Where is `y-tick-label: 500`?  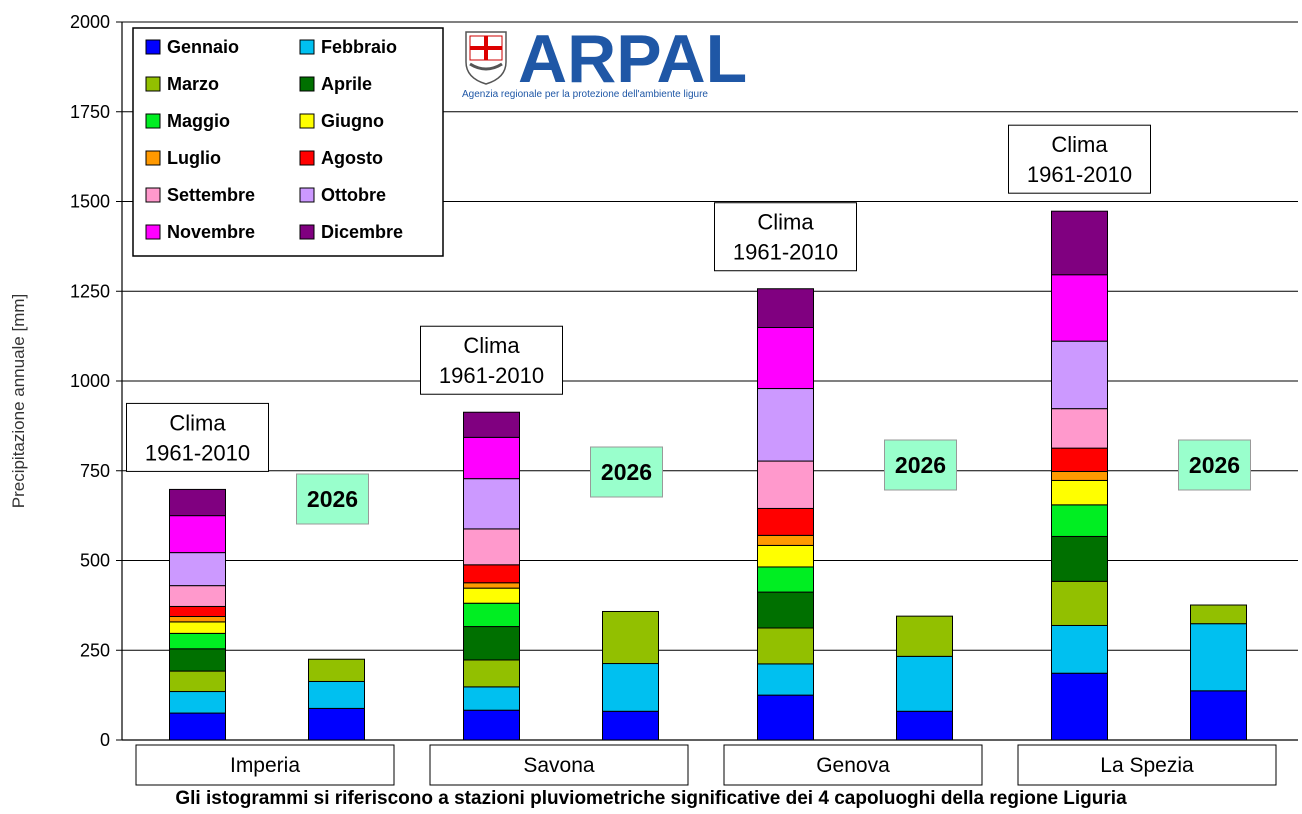 y-tick-label: 500 is located at coordinates (95, 561).